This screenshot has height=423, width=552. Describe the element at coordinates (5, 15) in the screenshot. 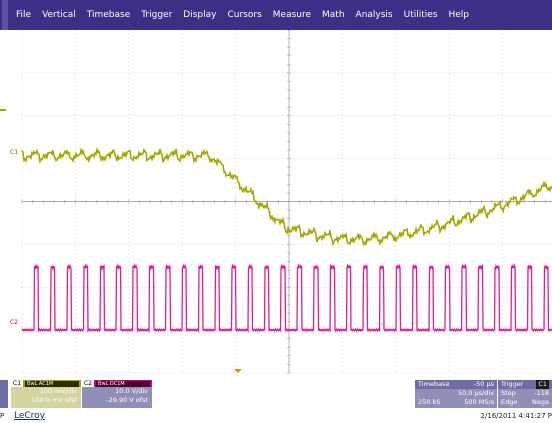

I see `menu-left-tab` at that location.